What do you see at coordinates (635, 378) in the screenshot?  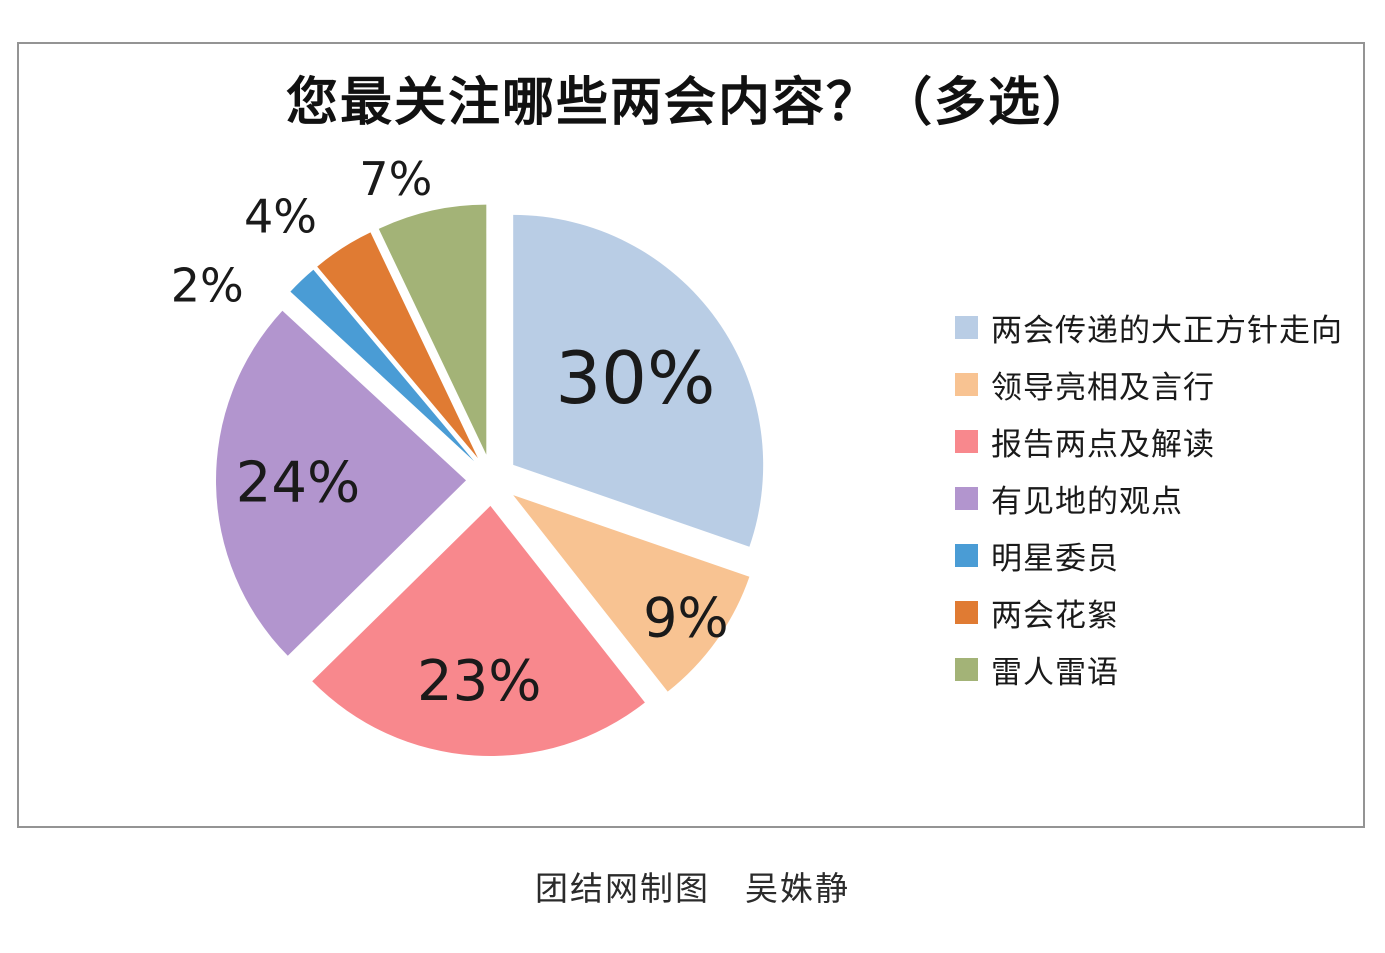 I see `slice-label: 30%` at bounding box center [635, 378].